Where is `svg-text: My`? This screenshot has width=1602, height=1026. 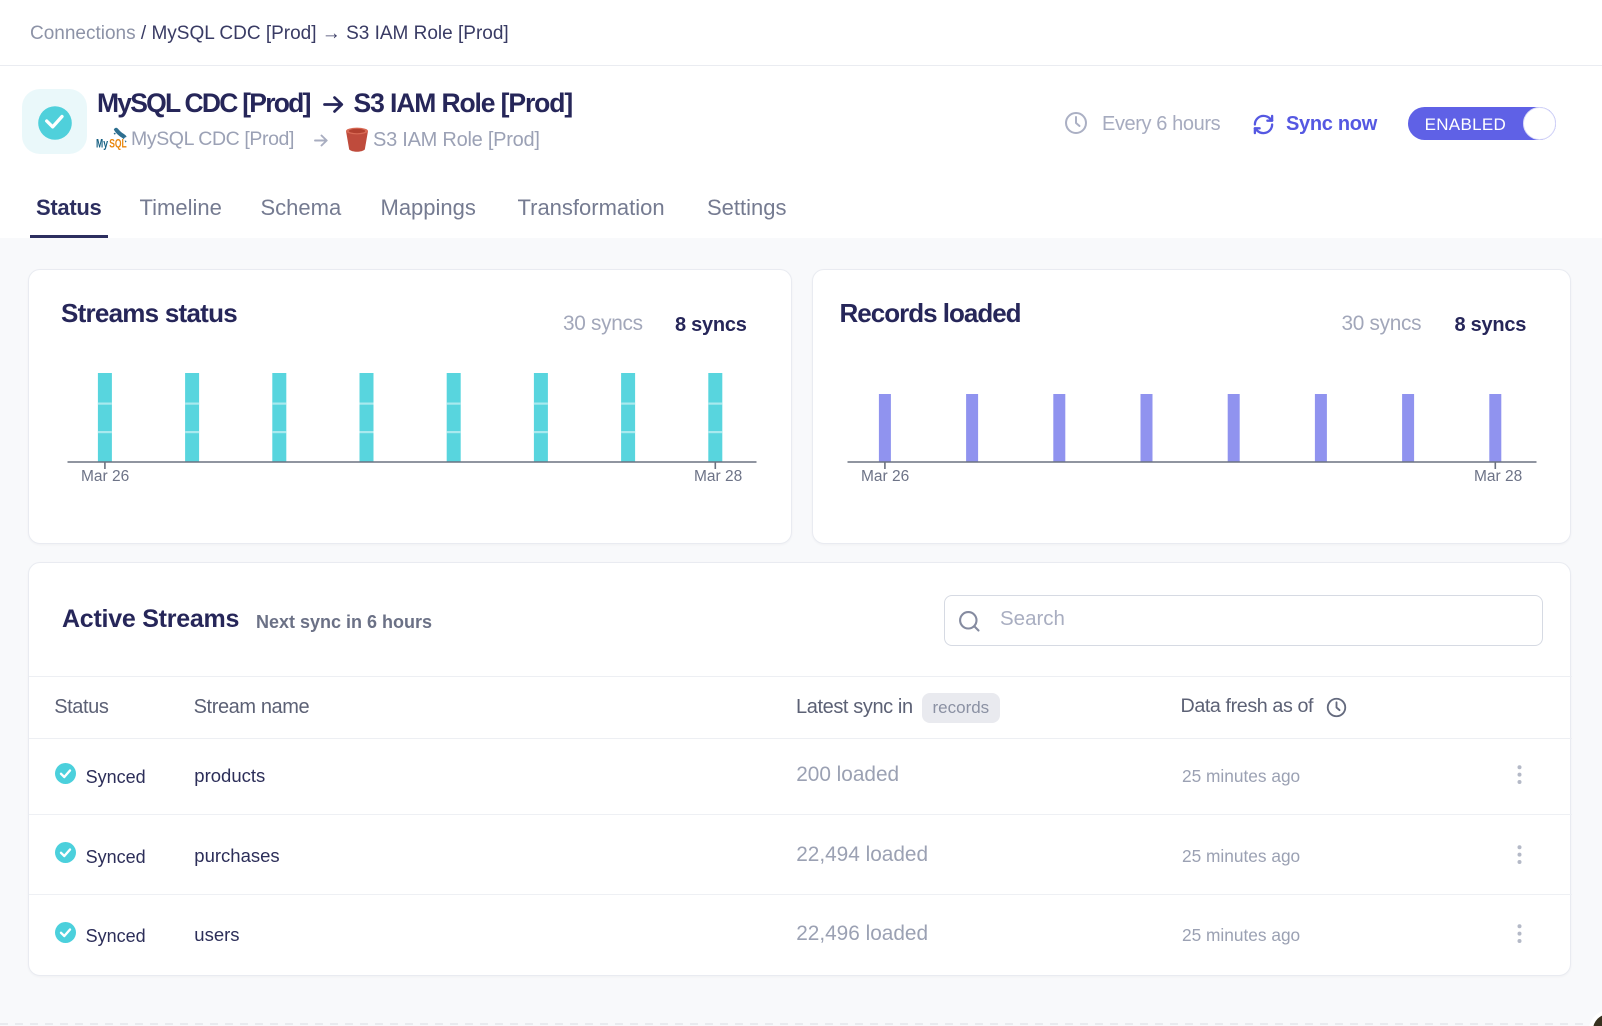
svg-text: My is located at coordinates (102, 144).